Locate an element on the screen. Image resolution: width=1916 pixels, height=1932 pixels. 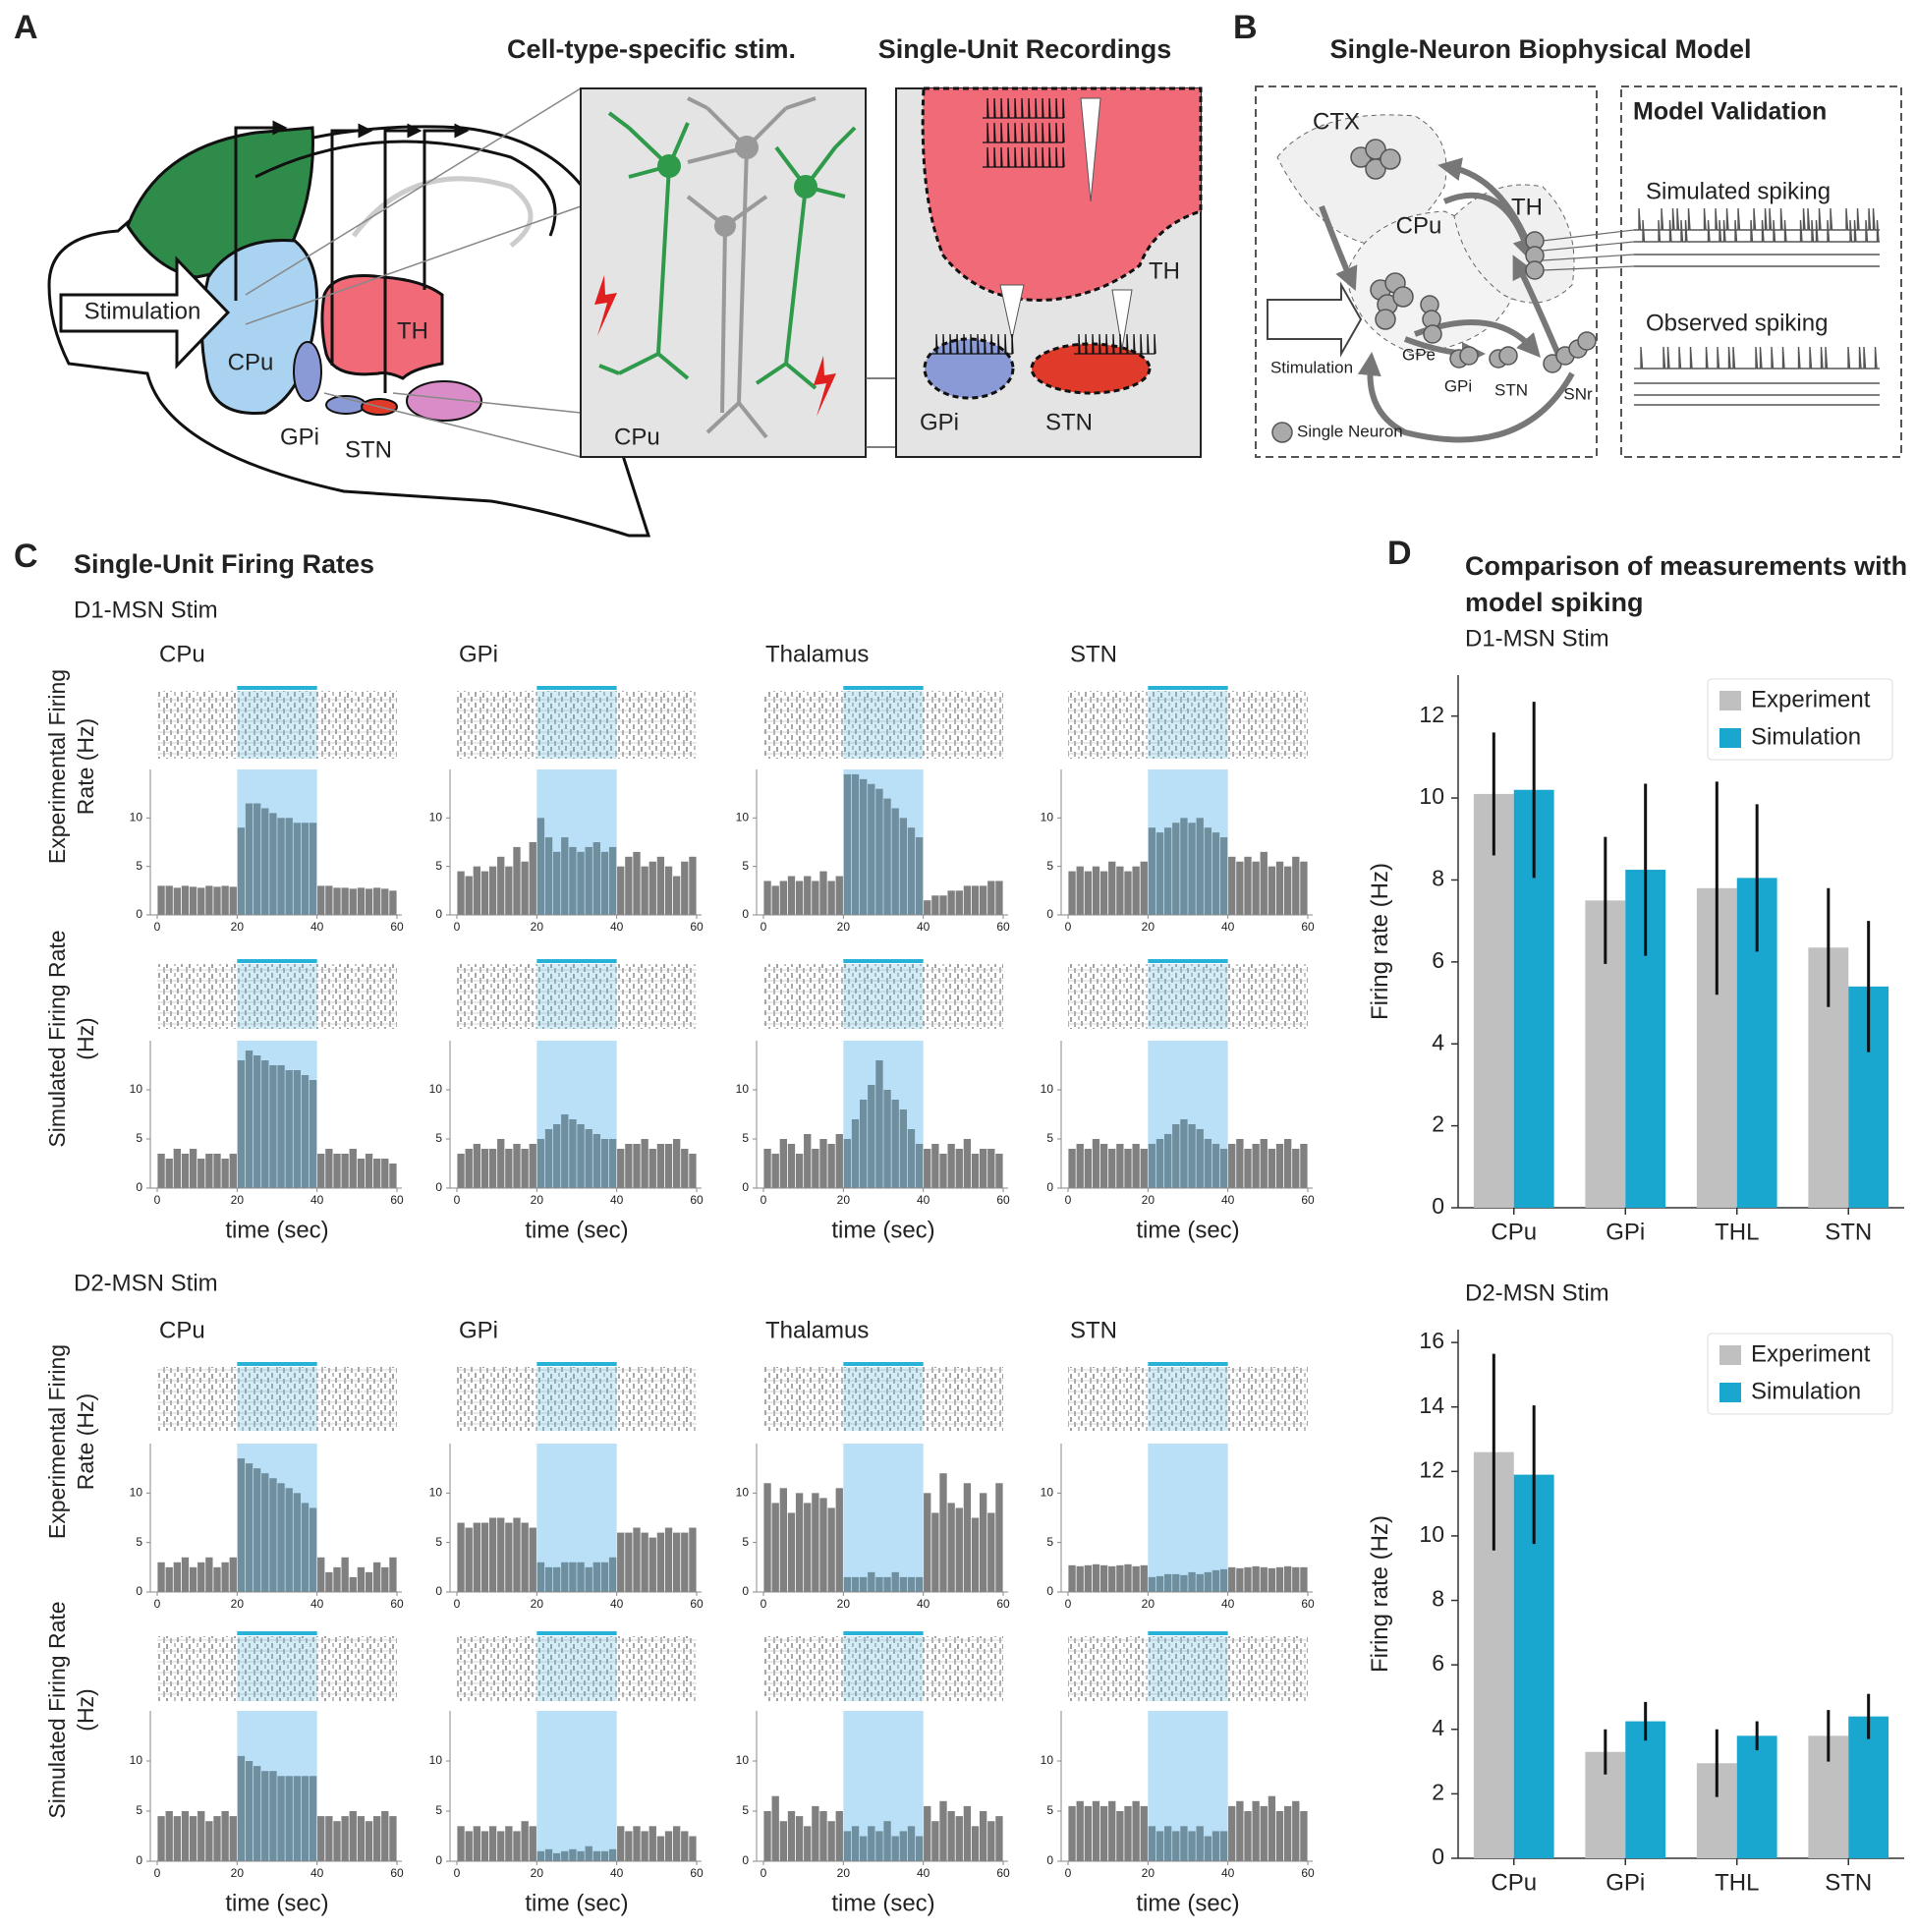
chart-subtitle: D2-MSN Stim is located at coordinates (1537, 1292).